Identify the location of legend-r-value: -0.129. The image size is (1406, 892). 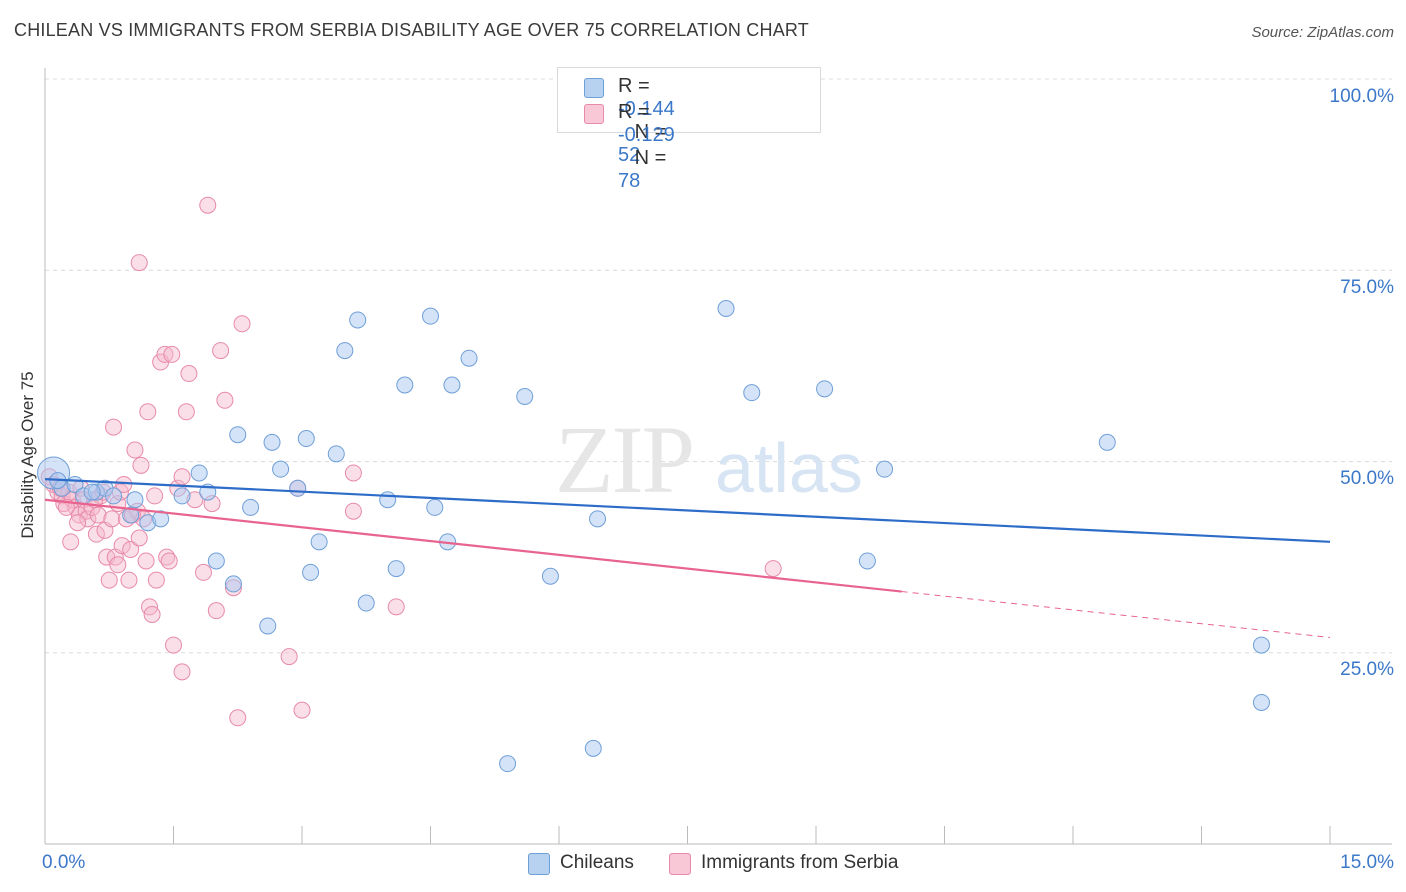
(646, 135).